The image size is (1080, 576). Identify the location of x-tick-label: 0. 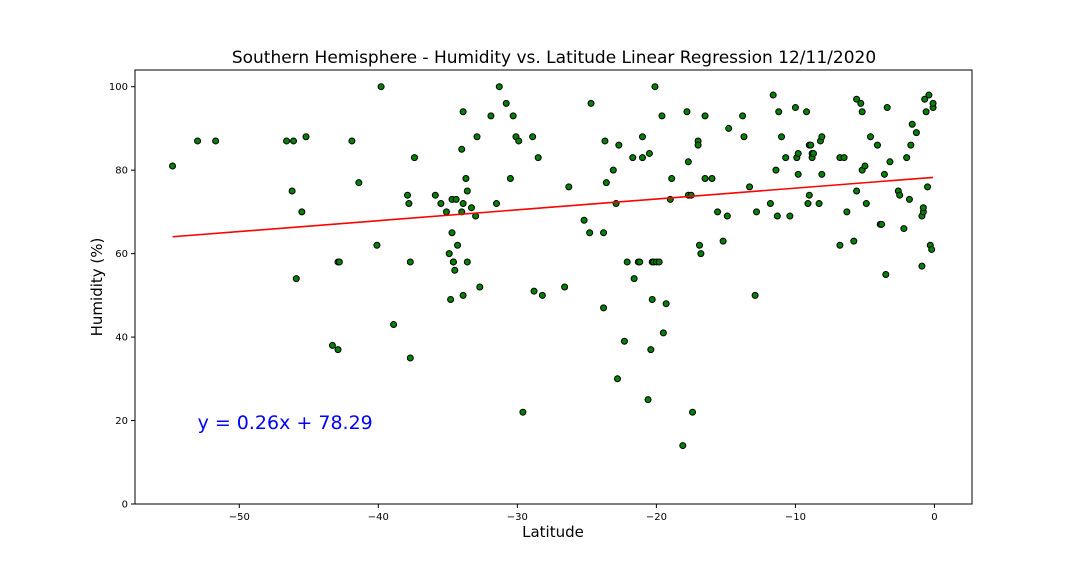
(934, 517).